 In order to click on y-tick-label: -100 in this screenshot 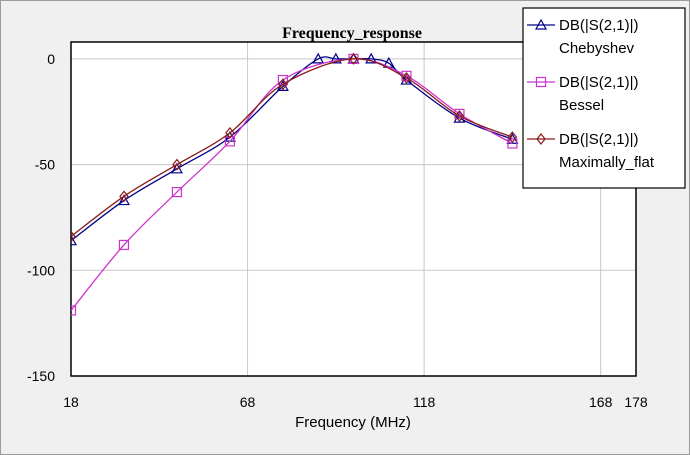, I will do `click(41, 270)`.